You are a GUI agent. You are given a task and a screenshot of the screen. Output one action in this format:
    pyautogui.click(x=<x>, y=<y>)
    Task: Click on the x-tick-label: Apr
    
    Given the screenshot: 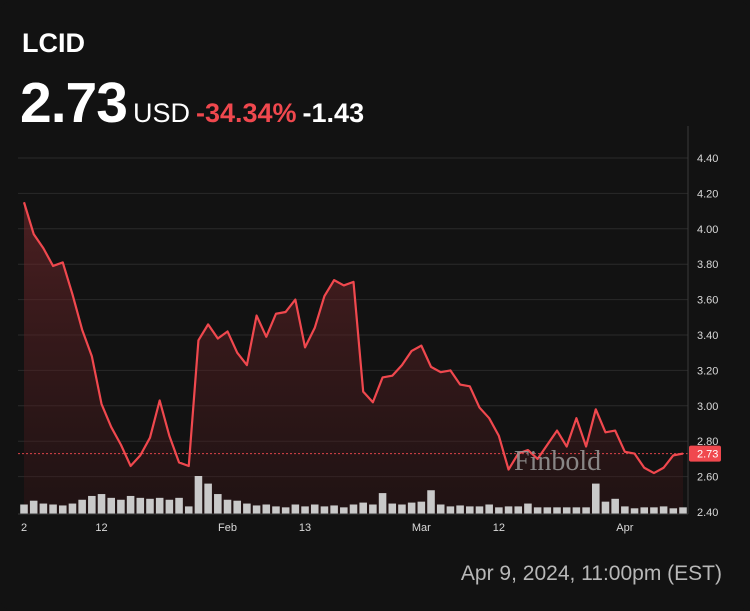 What is the action you would take?
    pyautogui.click(x=624, y=528)
    